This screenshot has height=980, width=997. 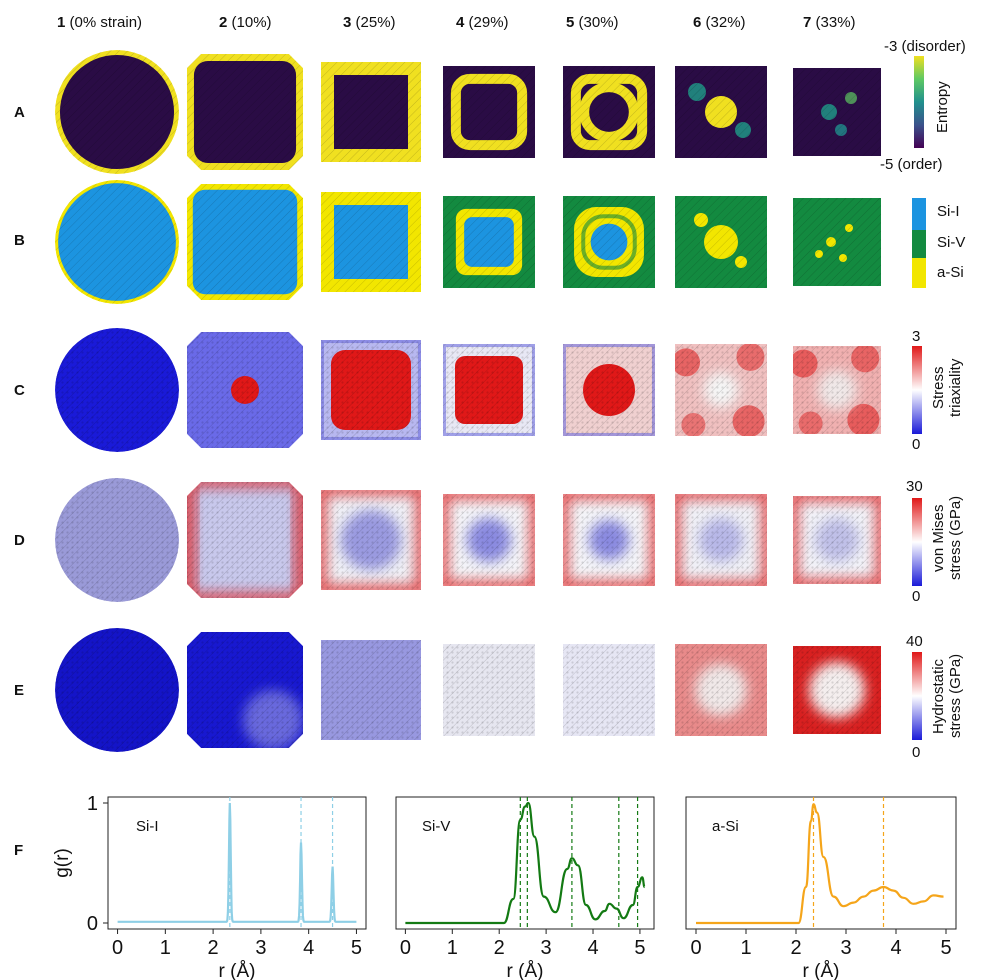 What do you see at coordinates (942, 107) in the screenshot?
I see `entropy-title: Entropy` at bounding box center [942, 107].